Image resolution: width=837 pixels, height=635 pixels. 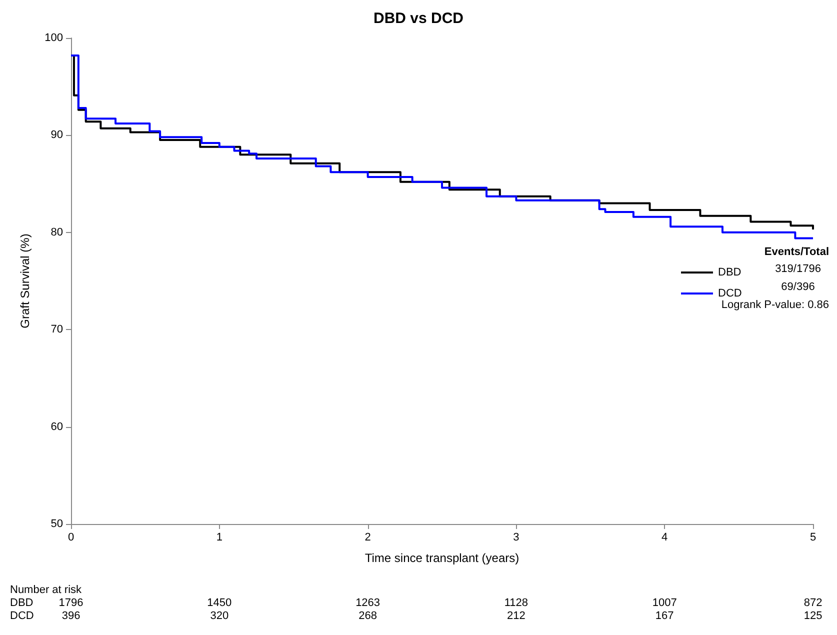 I want to click on chart-title: DBD vs DCD, so click(x=418, y=18).